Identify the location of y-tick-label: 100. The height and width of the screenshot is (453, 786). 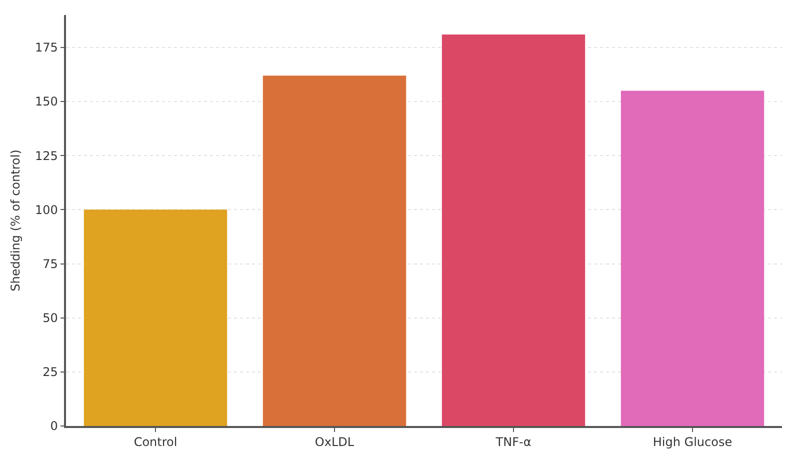
(46, 209).